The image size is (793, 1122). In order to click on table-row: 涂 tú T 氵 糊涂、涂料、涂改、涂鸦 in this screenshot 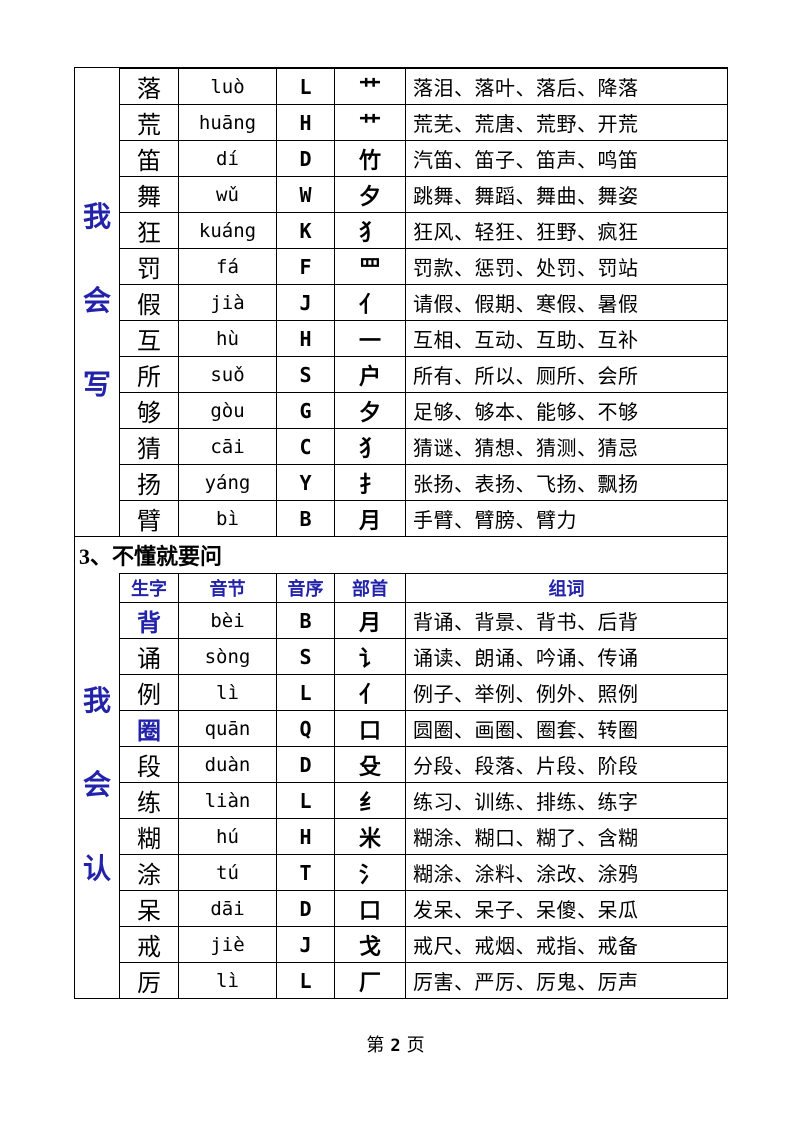, I will do `click(423, 872)`.